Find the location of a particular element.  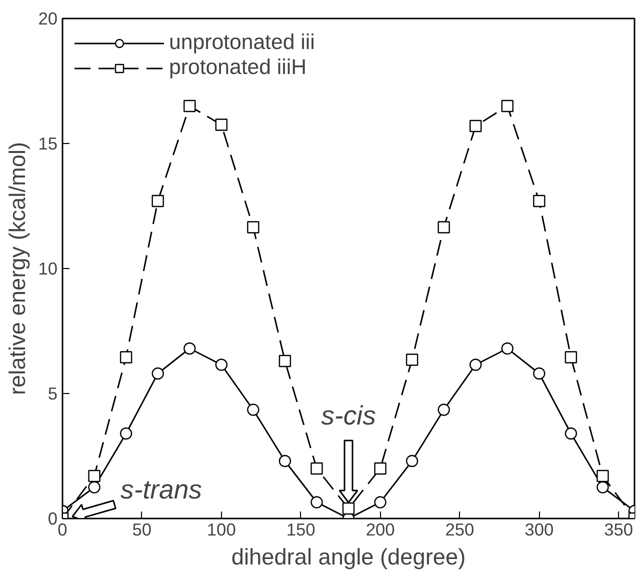

legend-label: unprotonated iii is located at coordinates (242, 42).